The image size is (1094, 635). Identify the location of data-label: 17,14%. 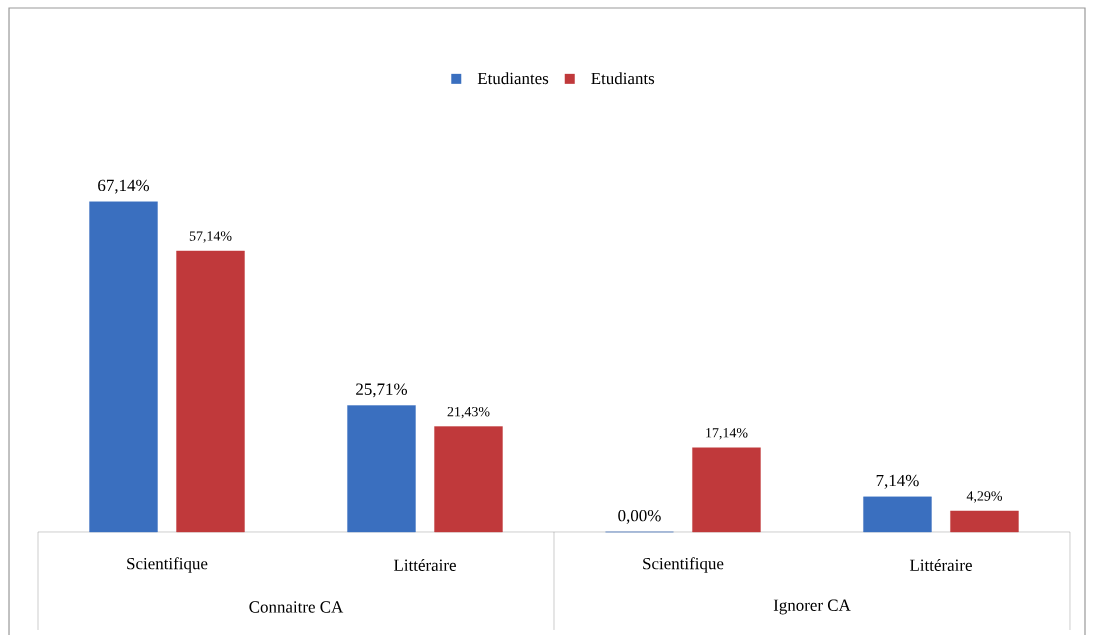
(727, 434).